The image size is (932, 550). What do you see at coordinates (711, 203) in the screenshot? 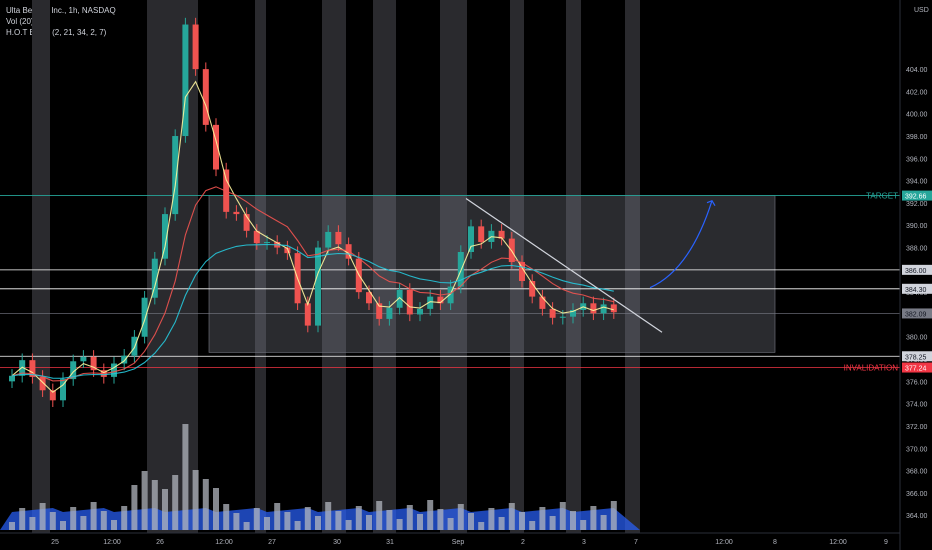
I see `projection-arrow-head` at bounding box center [711, 203].